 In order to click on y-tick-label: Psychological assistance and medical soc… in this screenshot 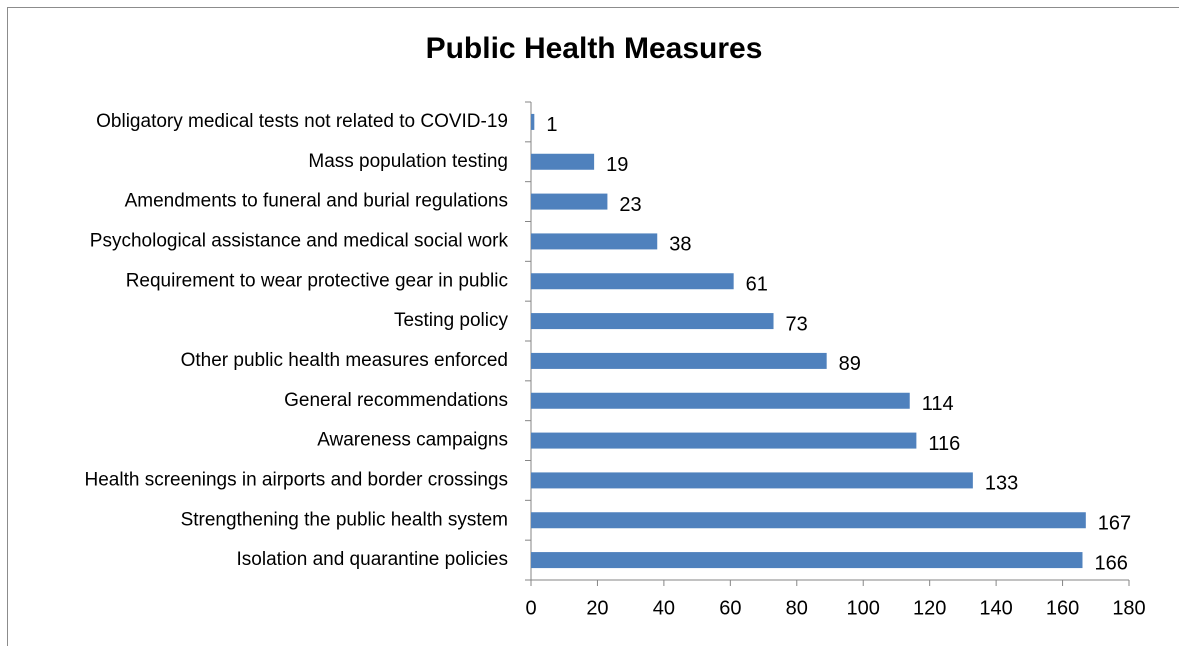, I will do `click(299, 240)`.